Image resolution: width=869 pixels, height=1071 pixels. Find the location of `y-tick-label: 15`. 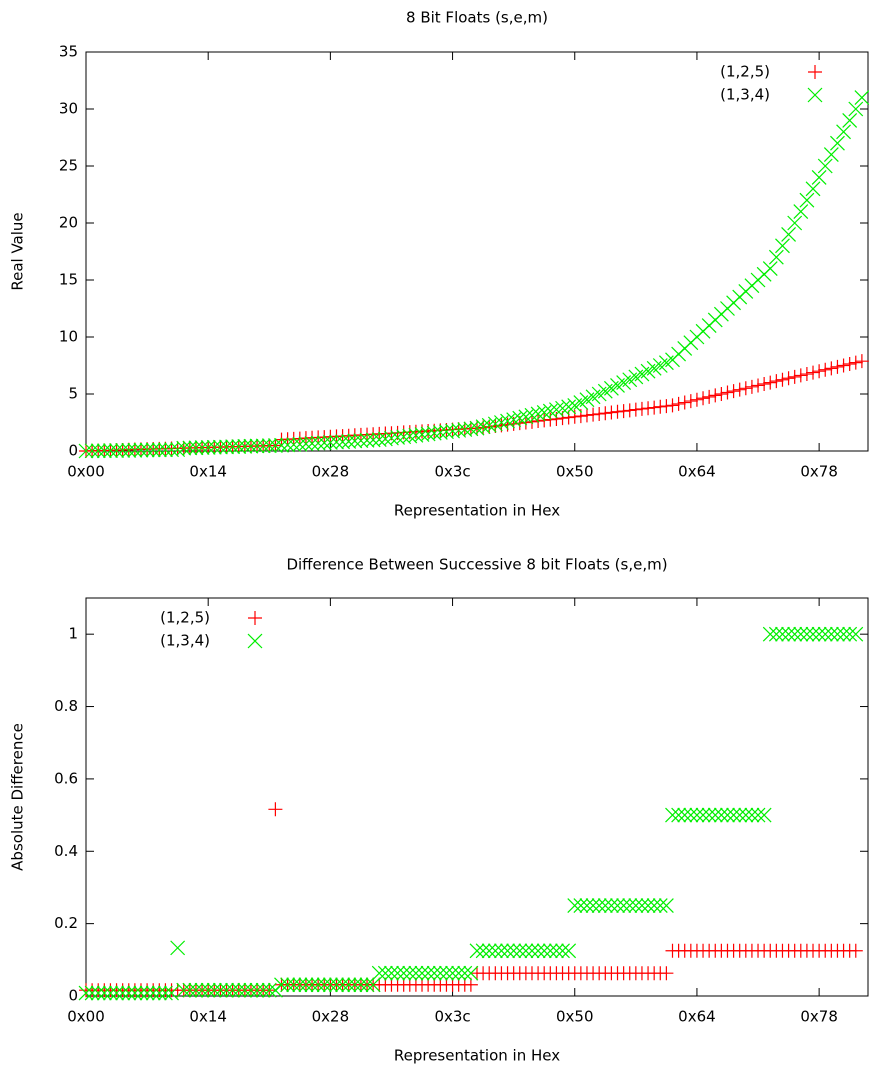

y-tick-label: 15 is located at coordinates (68, 280).